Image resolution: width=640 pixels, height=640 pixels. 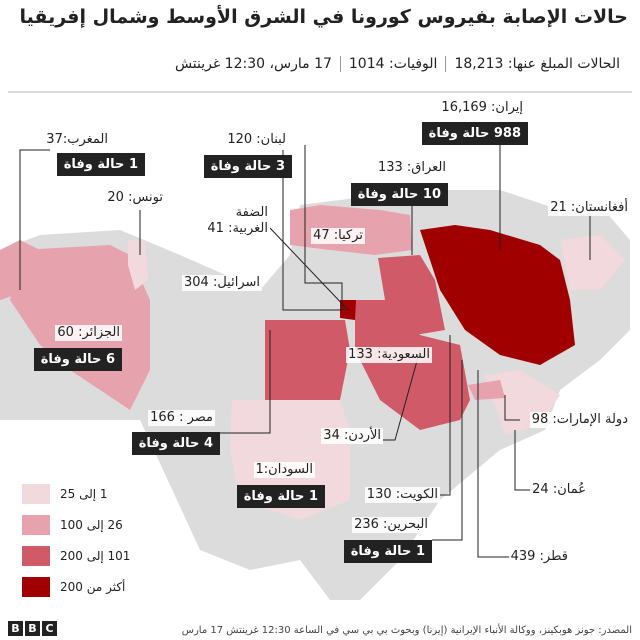 I want to click on country-label: الجزائر: 60, so click(x=88, y=333).